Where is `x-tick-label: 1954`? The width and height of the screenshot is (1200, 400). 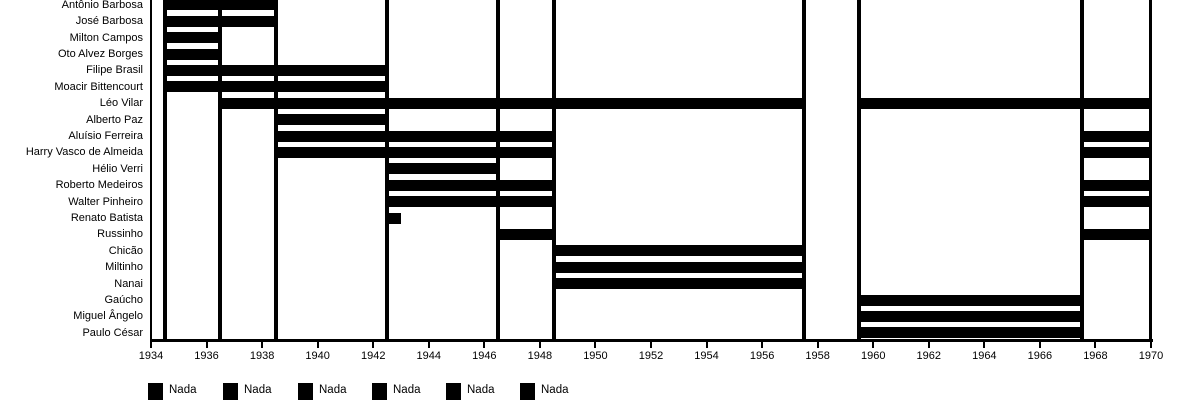 x-tick-label: 1954 is located at coordinates (706, 356).